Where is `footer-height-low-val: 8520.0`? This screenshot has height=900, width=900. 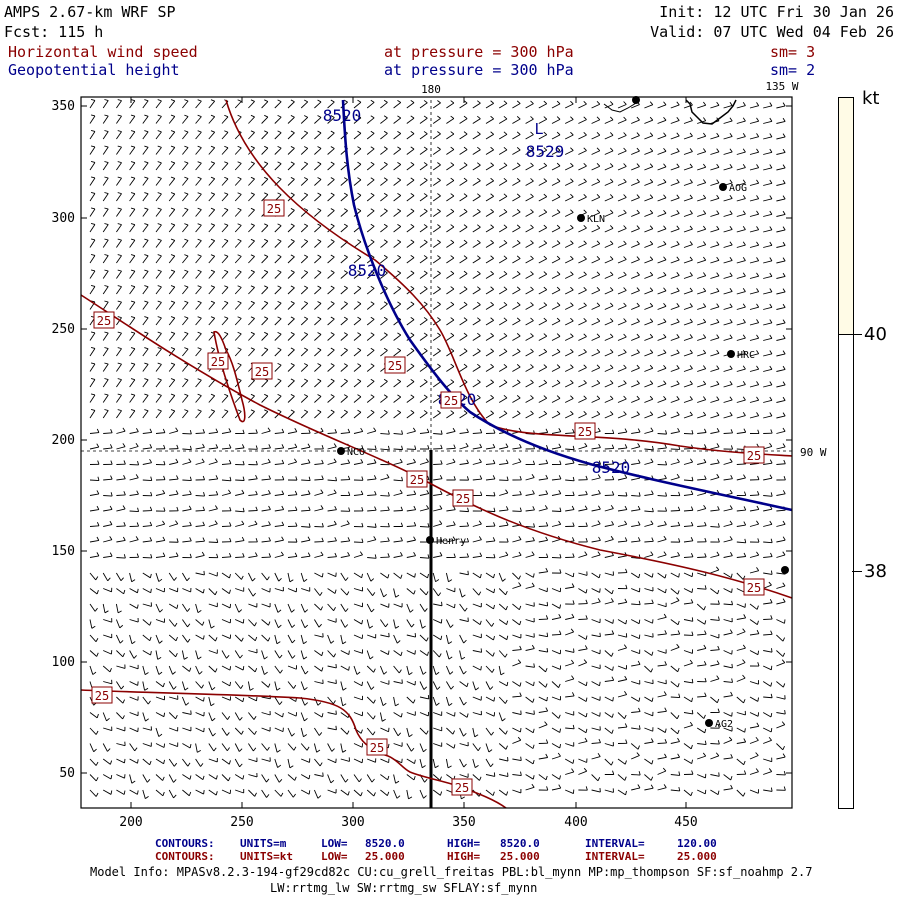 footer-height-low-val: 8520.0 is located at coordinates (385, 843).